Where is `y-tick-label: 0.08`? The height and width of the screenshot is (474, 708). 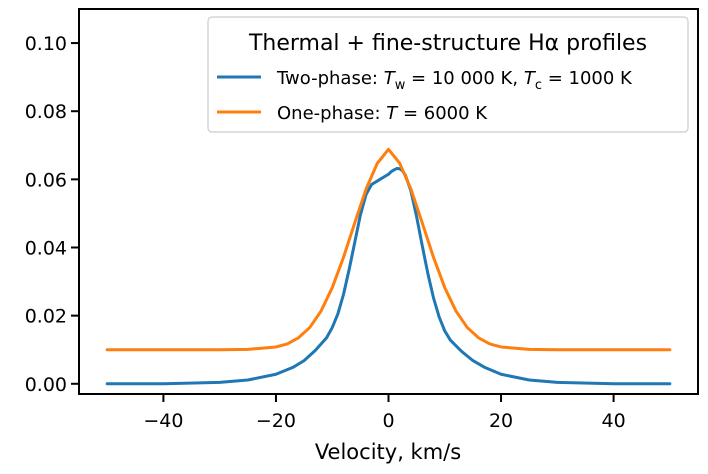 y-tick-label: 0.08 is located at coordinates (46, 112).